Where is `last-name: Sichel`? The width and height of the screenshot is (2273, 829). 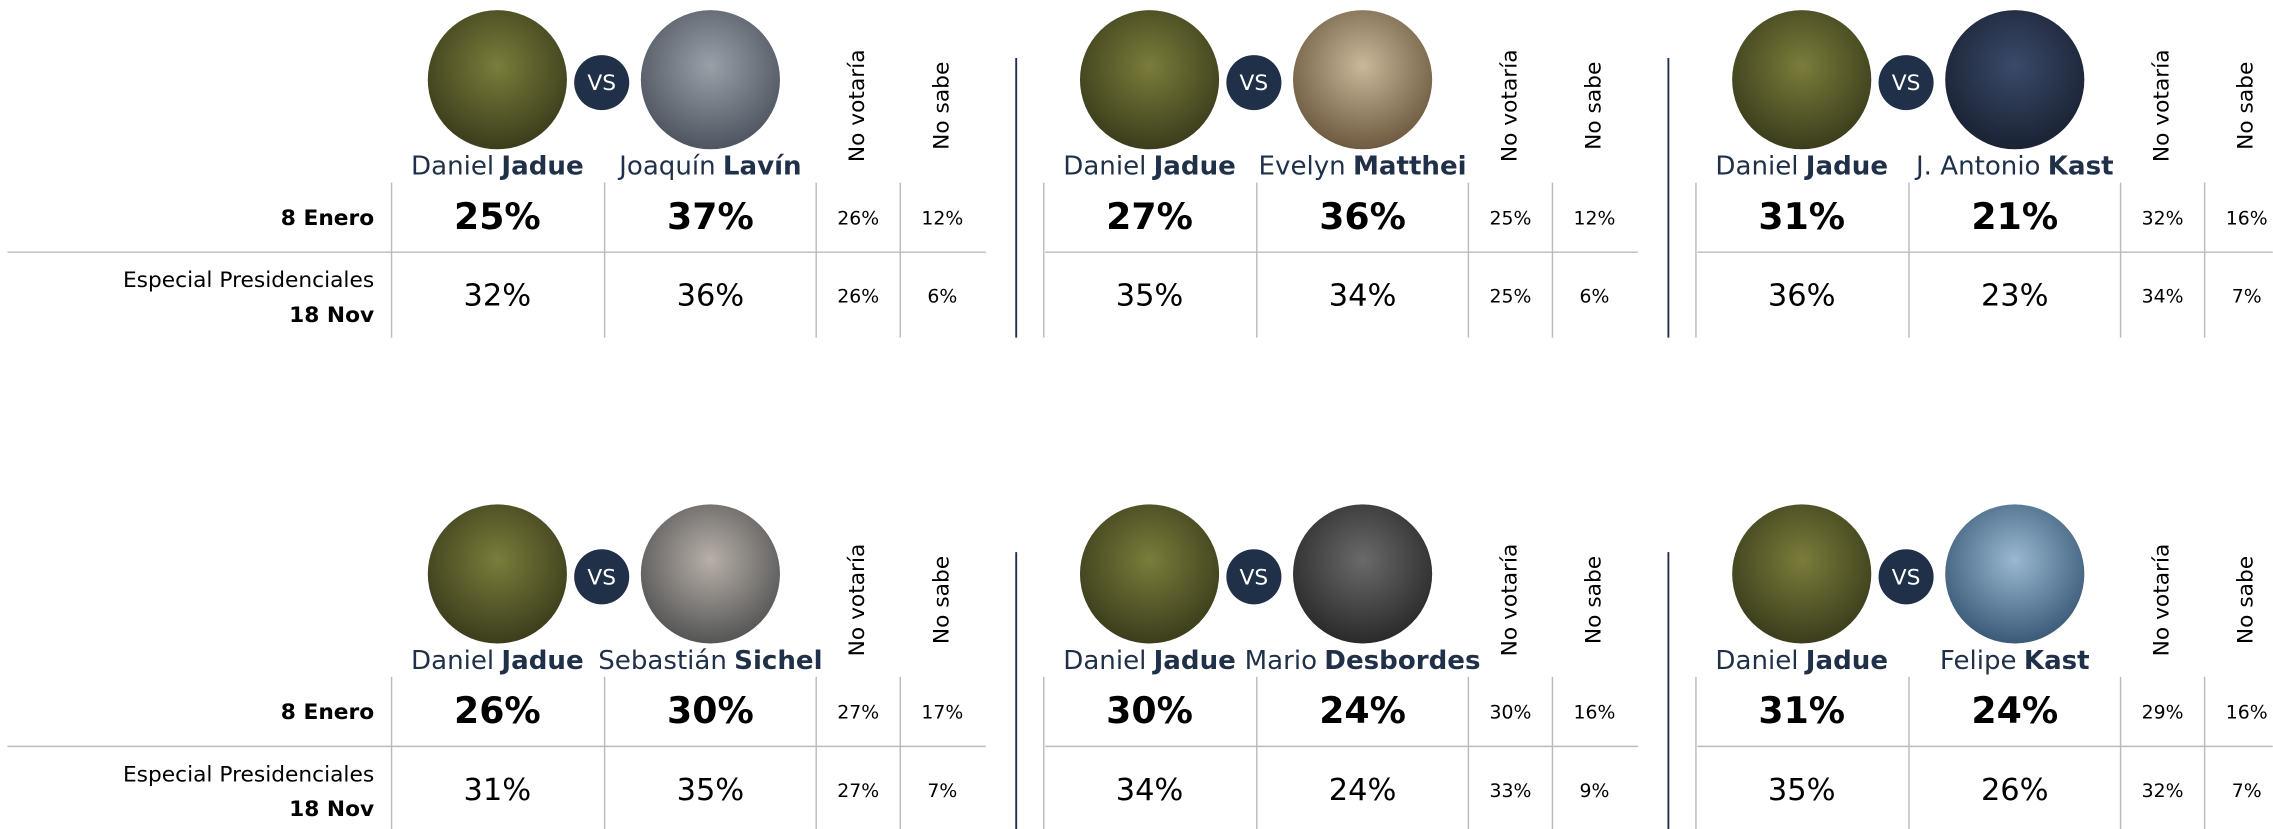
last-name: Sichel is located at coordinates (778, 660).